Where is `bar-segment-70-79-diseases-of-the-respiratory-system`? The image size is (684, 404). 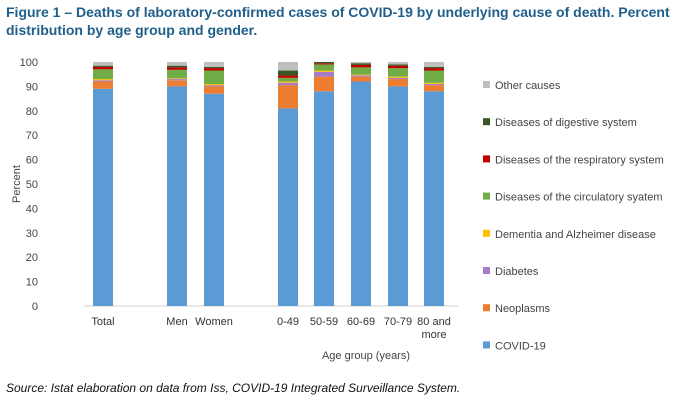
bar-segment-70-79-diseases-of-the-respiratory-system is located at coordinates (398, 67).